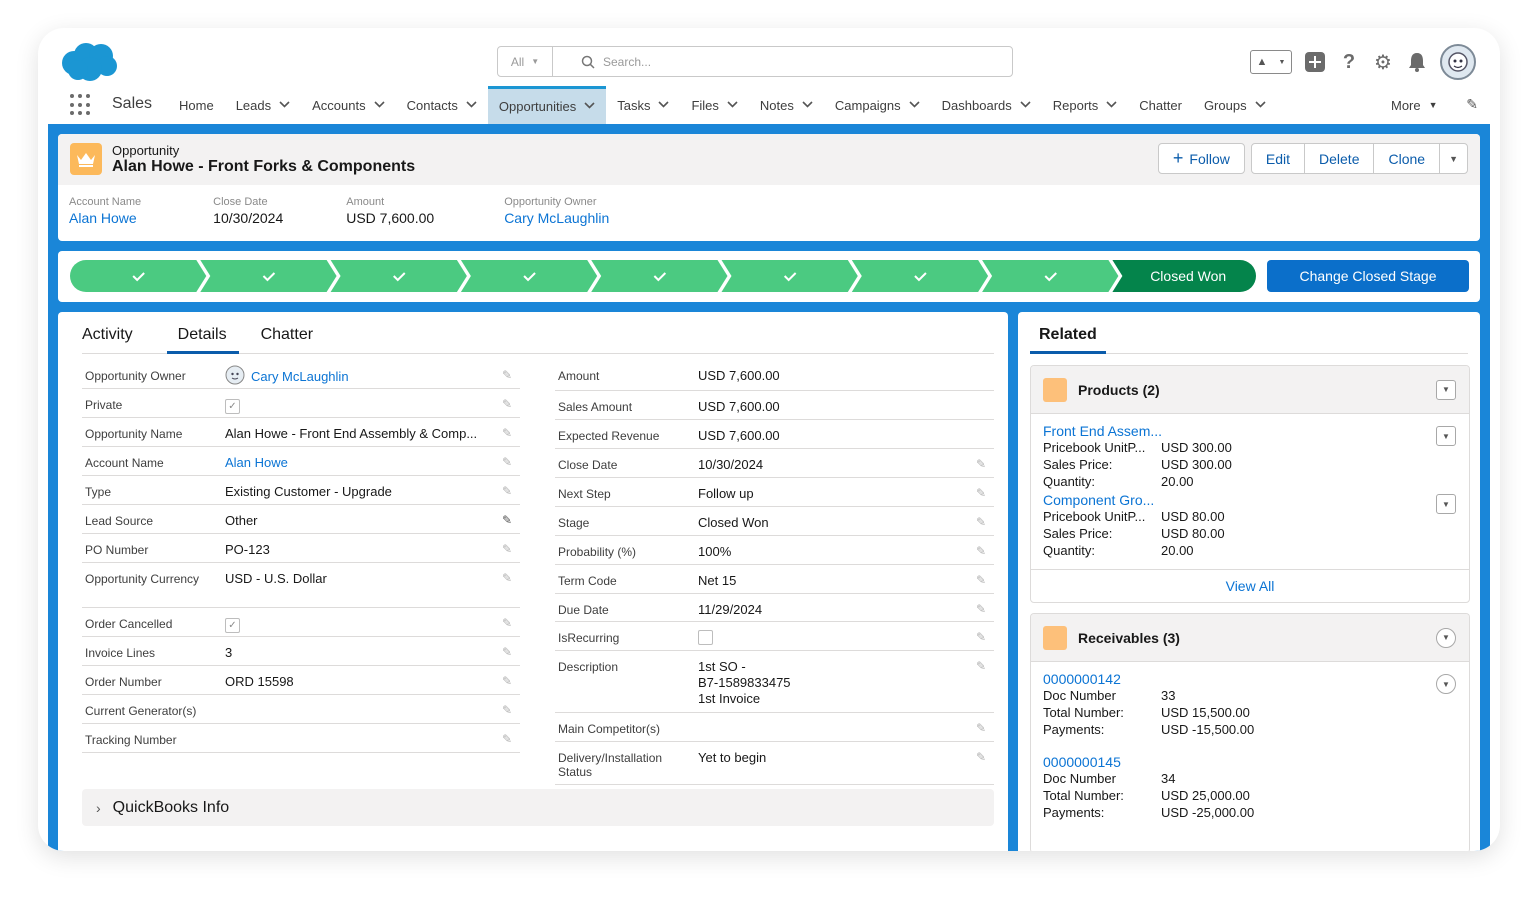 This screenshot has width=1536, height=898. What do you see at coordinates (1349, 61) in the screenshot?
I see `help-icon: ?` at bounding box center [1349, 61].